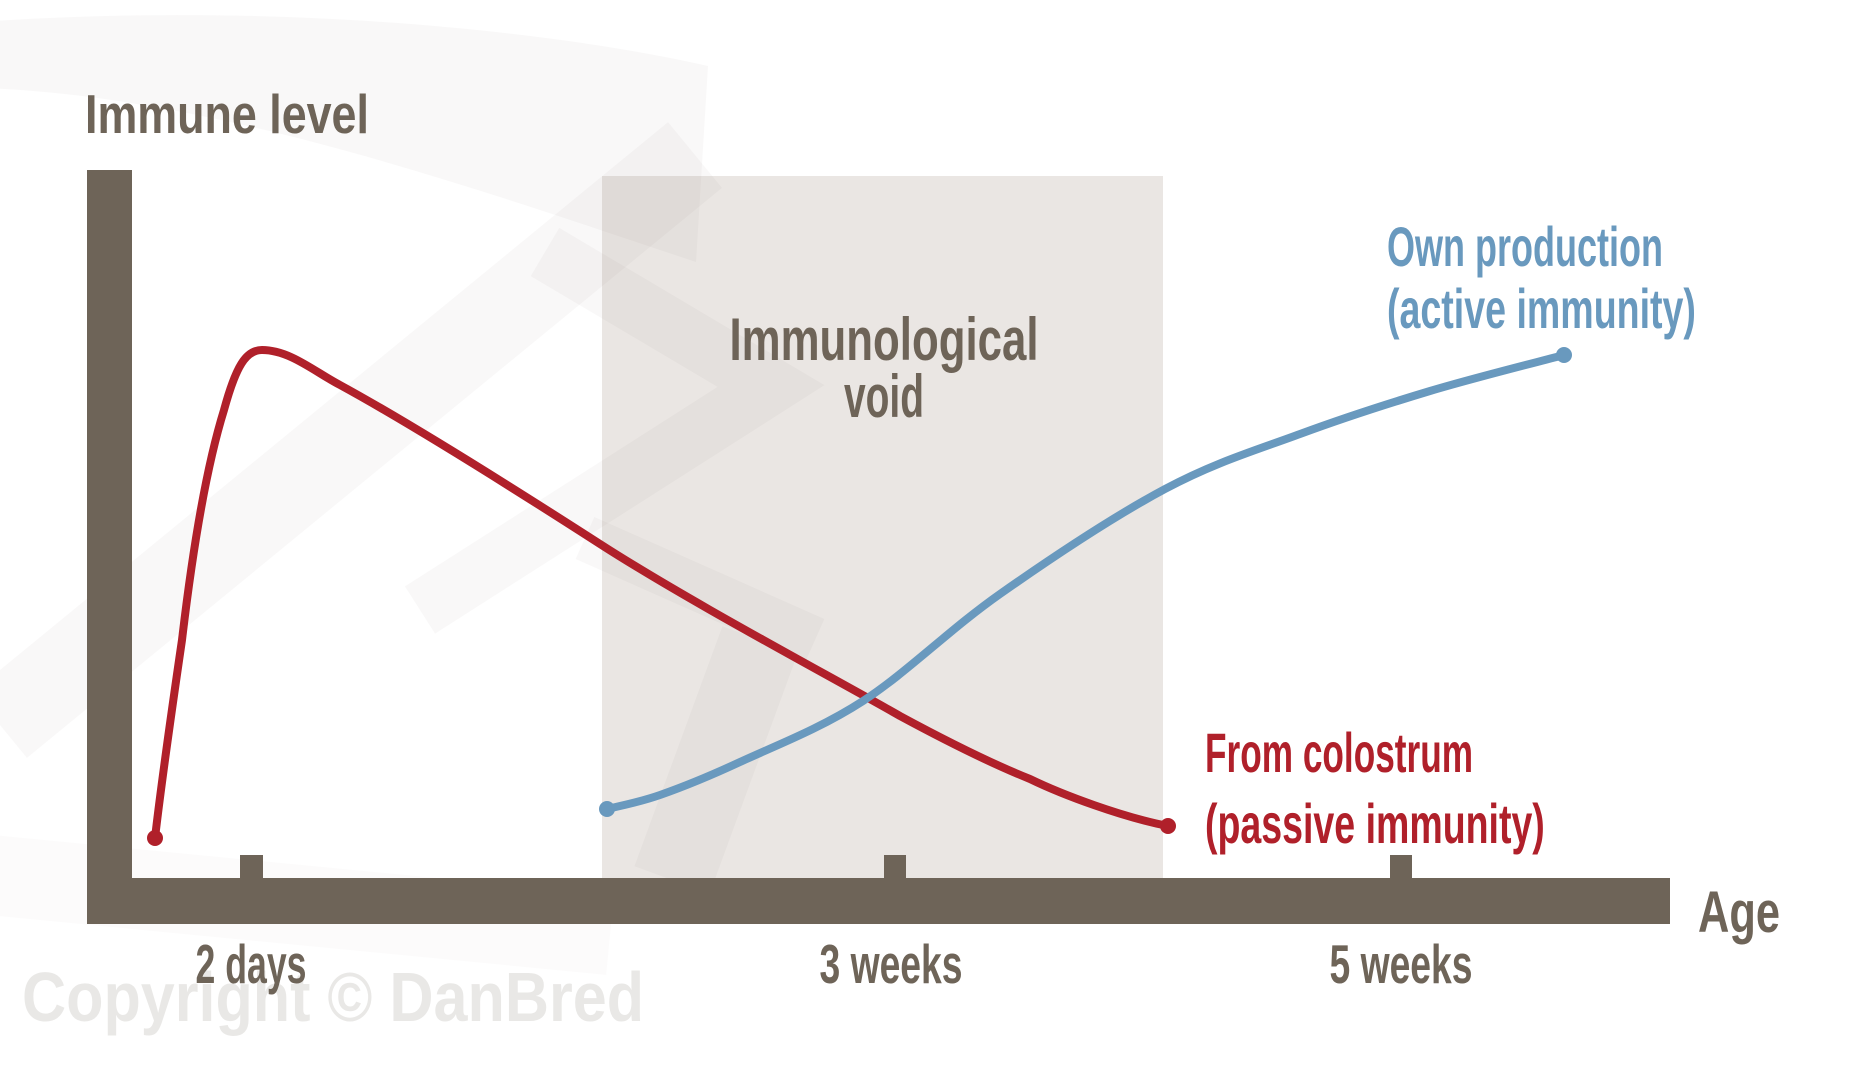 Image resolution: width=1860 pixels, height=1075 pixels. Describe the element at coordinates (884, 339) in the screenshot. I see `svg-text: Immunological` at that location.